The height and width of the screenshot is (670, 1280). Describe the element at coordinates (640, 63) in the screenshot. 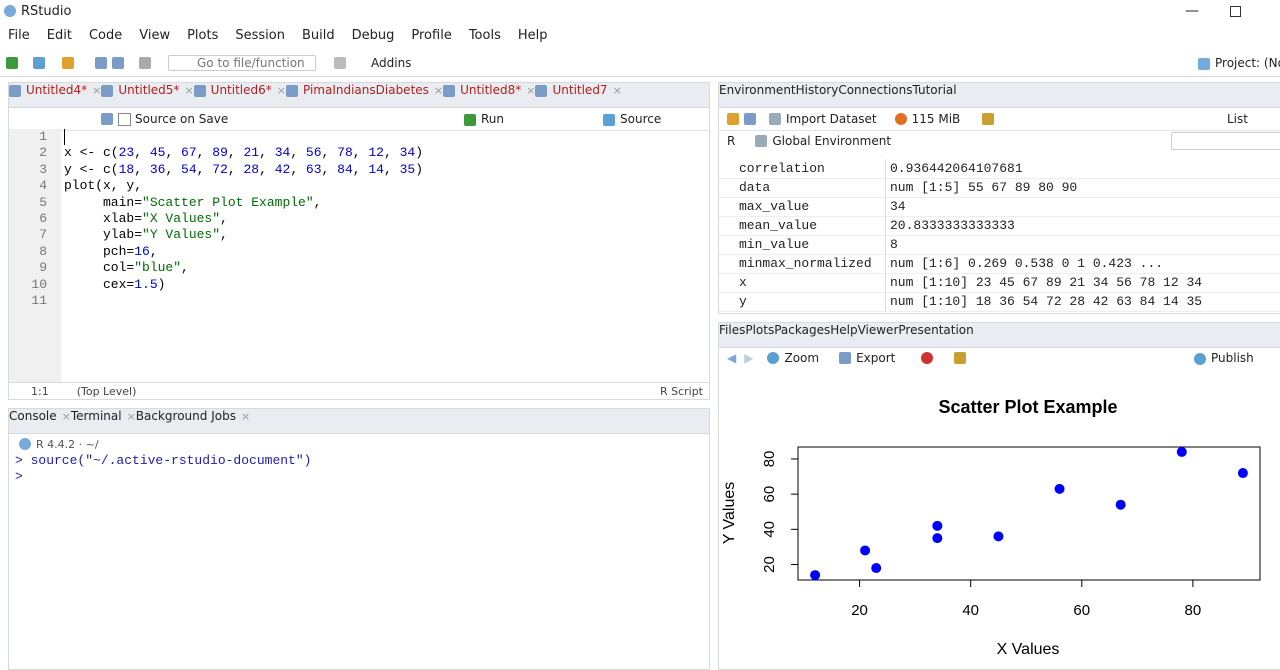

I see `main-toolbar: Go to file/function Addins Project: (Non` at that location.